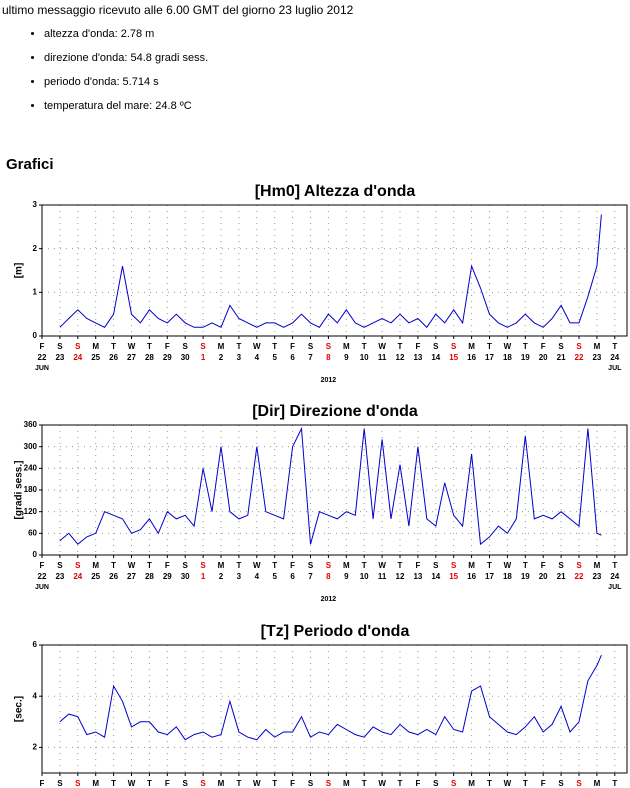  Describe the element at coordinates (167, 357) in the screenshot. I see `x-day: 29` at that location.